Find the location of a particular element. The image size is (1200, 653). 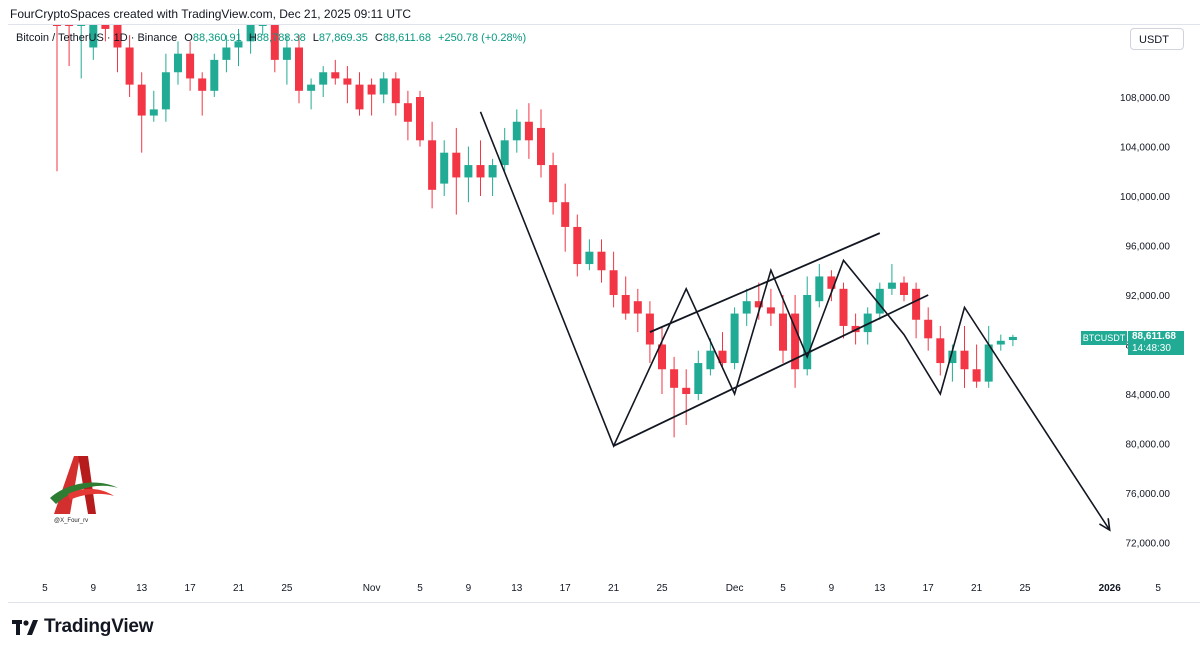

currency-unit-button: USDT is located at coordinates (1157, 39).